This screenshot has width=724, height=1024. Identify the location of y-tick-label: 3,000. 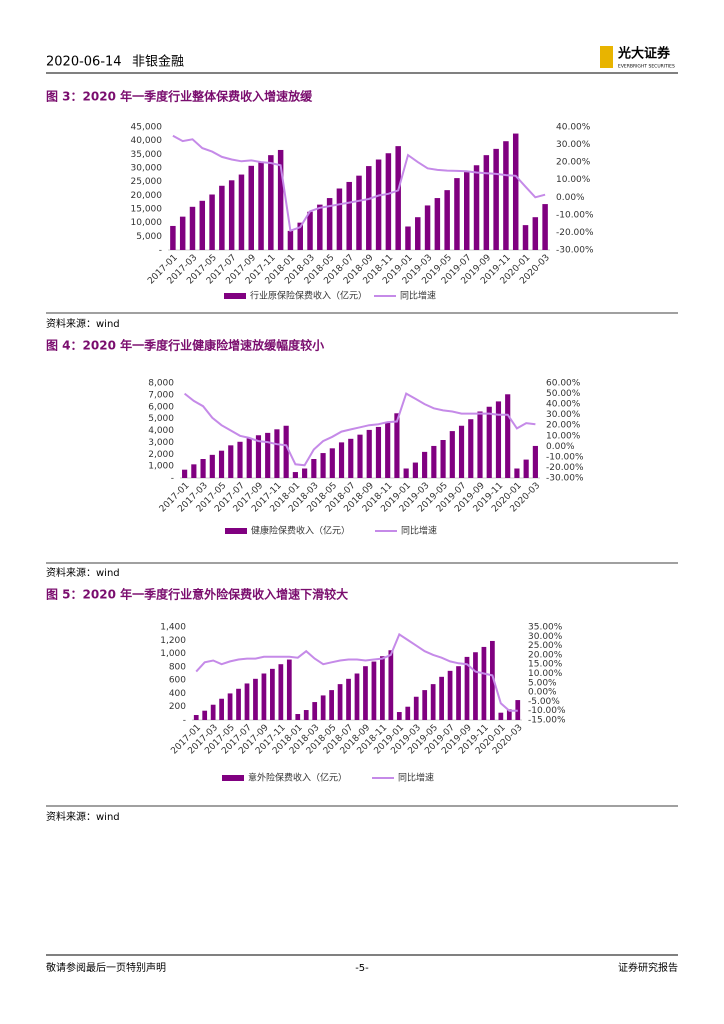
(161, 443).